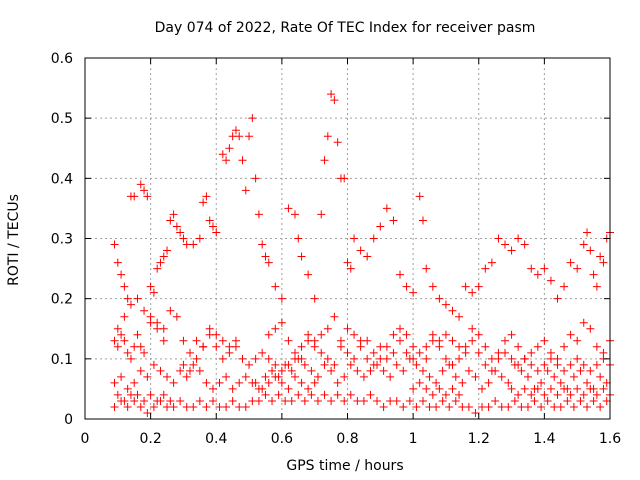  What do you see at coordinates (610, 439) in the screenshot?
I see `x-tick-label: 1.6` at bounding box center [610, 439].